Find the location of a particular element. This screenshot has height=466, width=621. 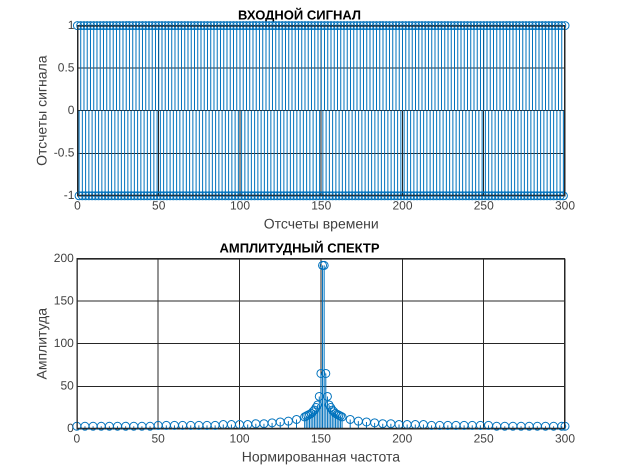

y-tick-label: 200 is located at coordinates (64, 257).